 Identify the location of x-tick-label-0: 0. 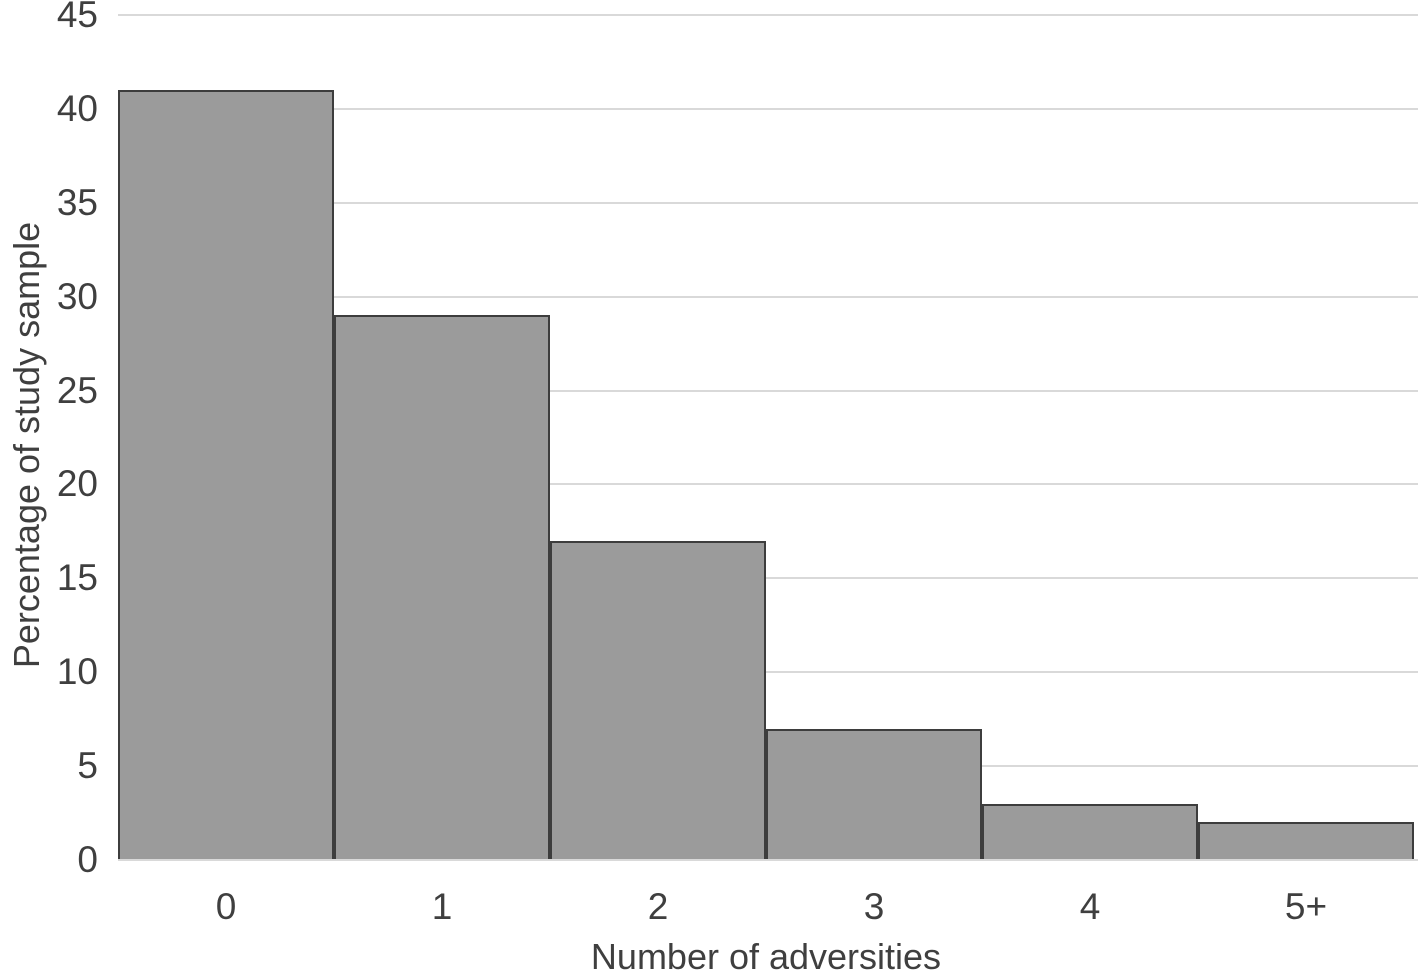
(226, 906).